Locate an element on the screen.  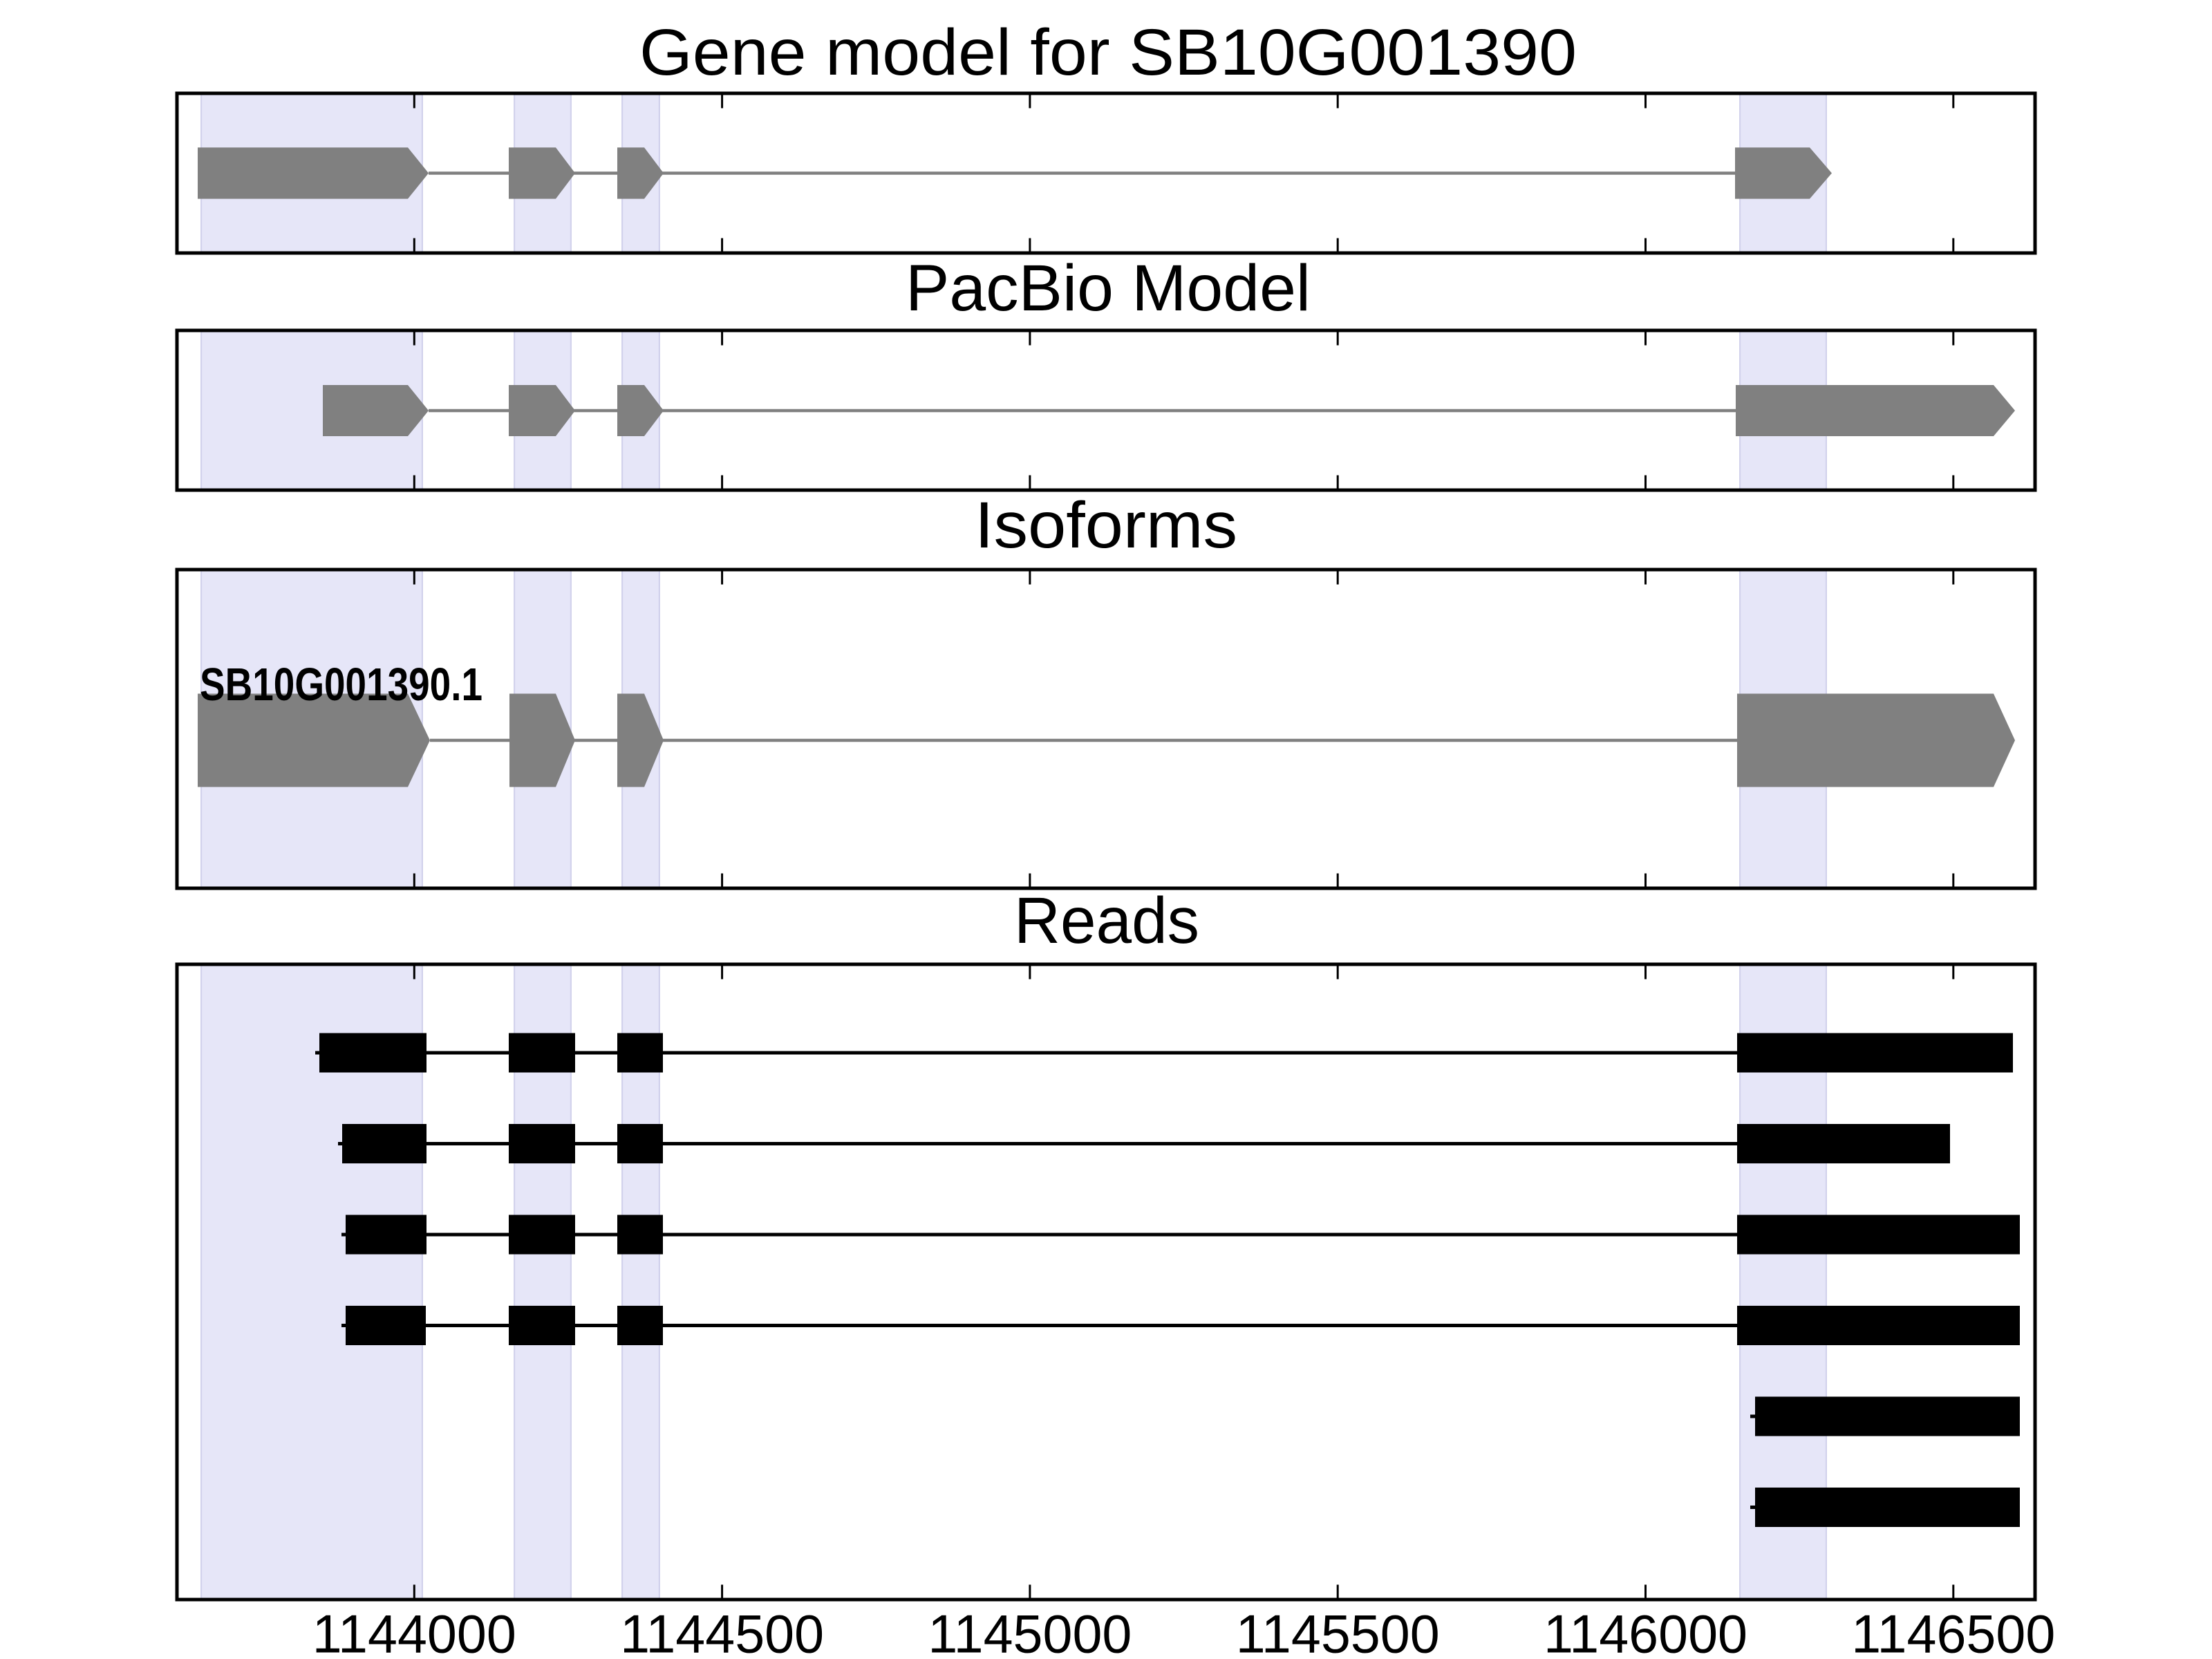
svg-text: Isoforms is located at coordinates (1106, 525).